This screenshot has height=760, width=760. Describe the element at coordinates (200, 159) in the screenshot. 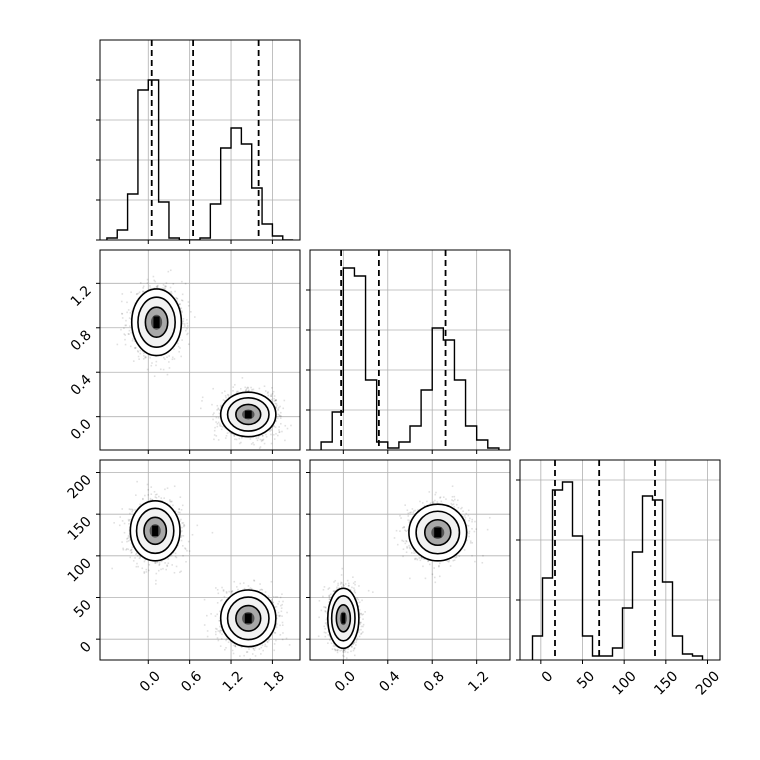

I see `histogram-step` at that location.